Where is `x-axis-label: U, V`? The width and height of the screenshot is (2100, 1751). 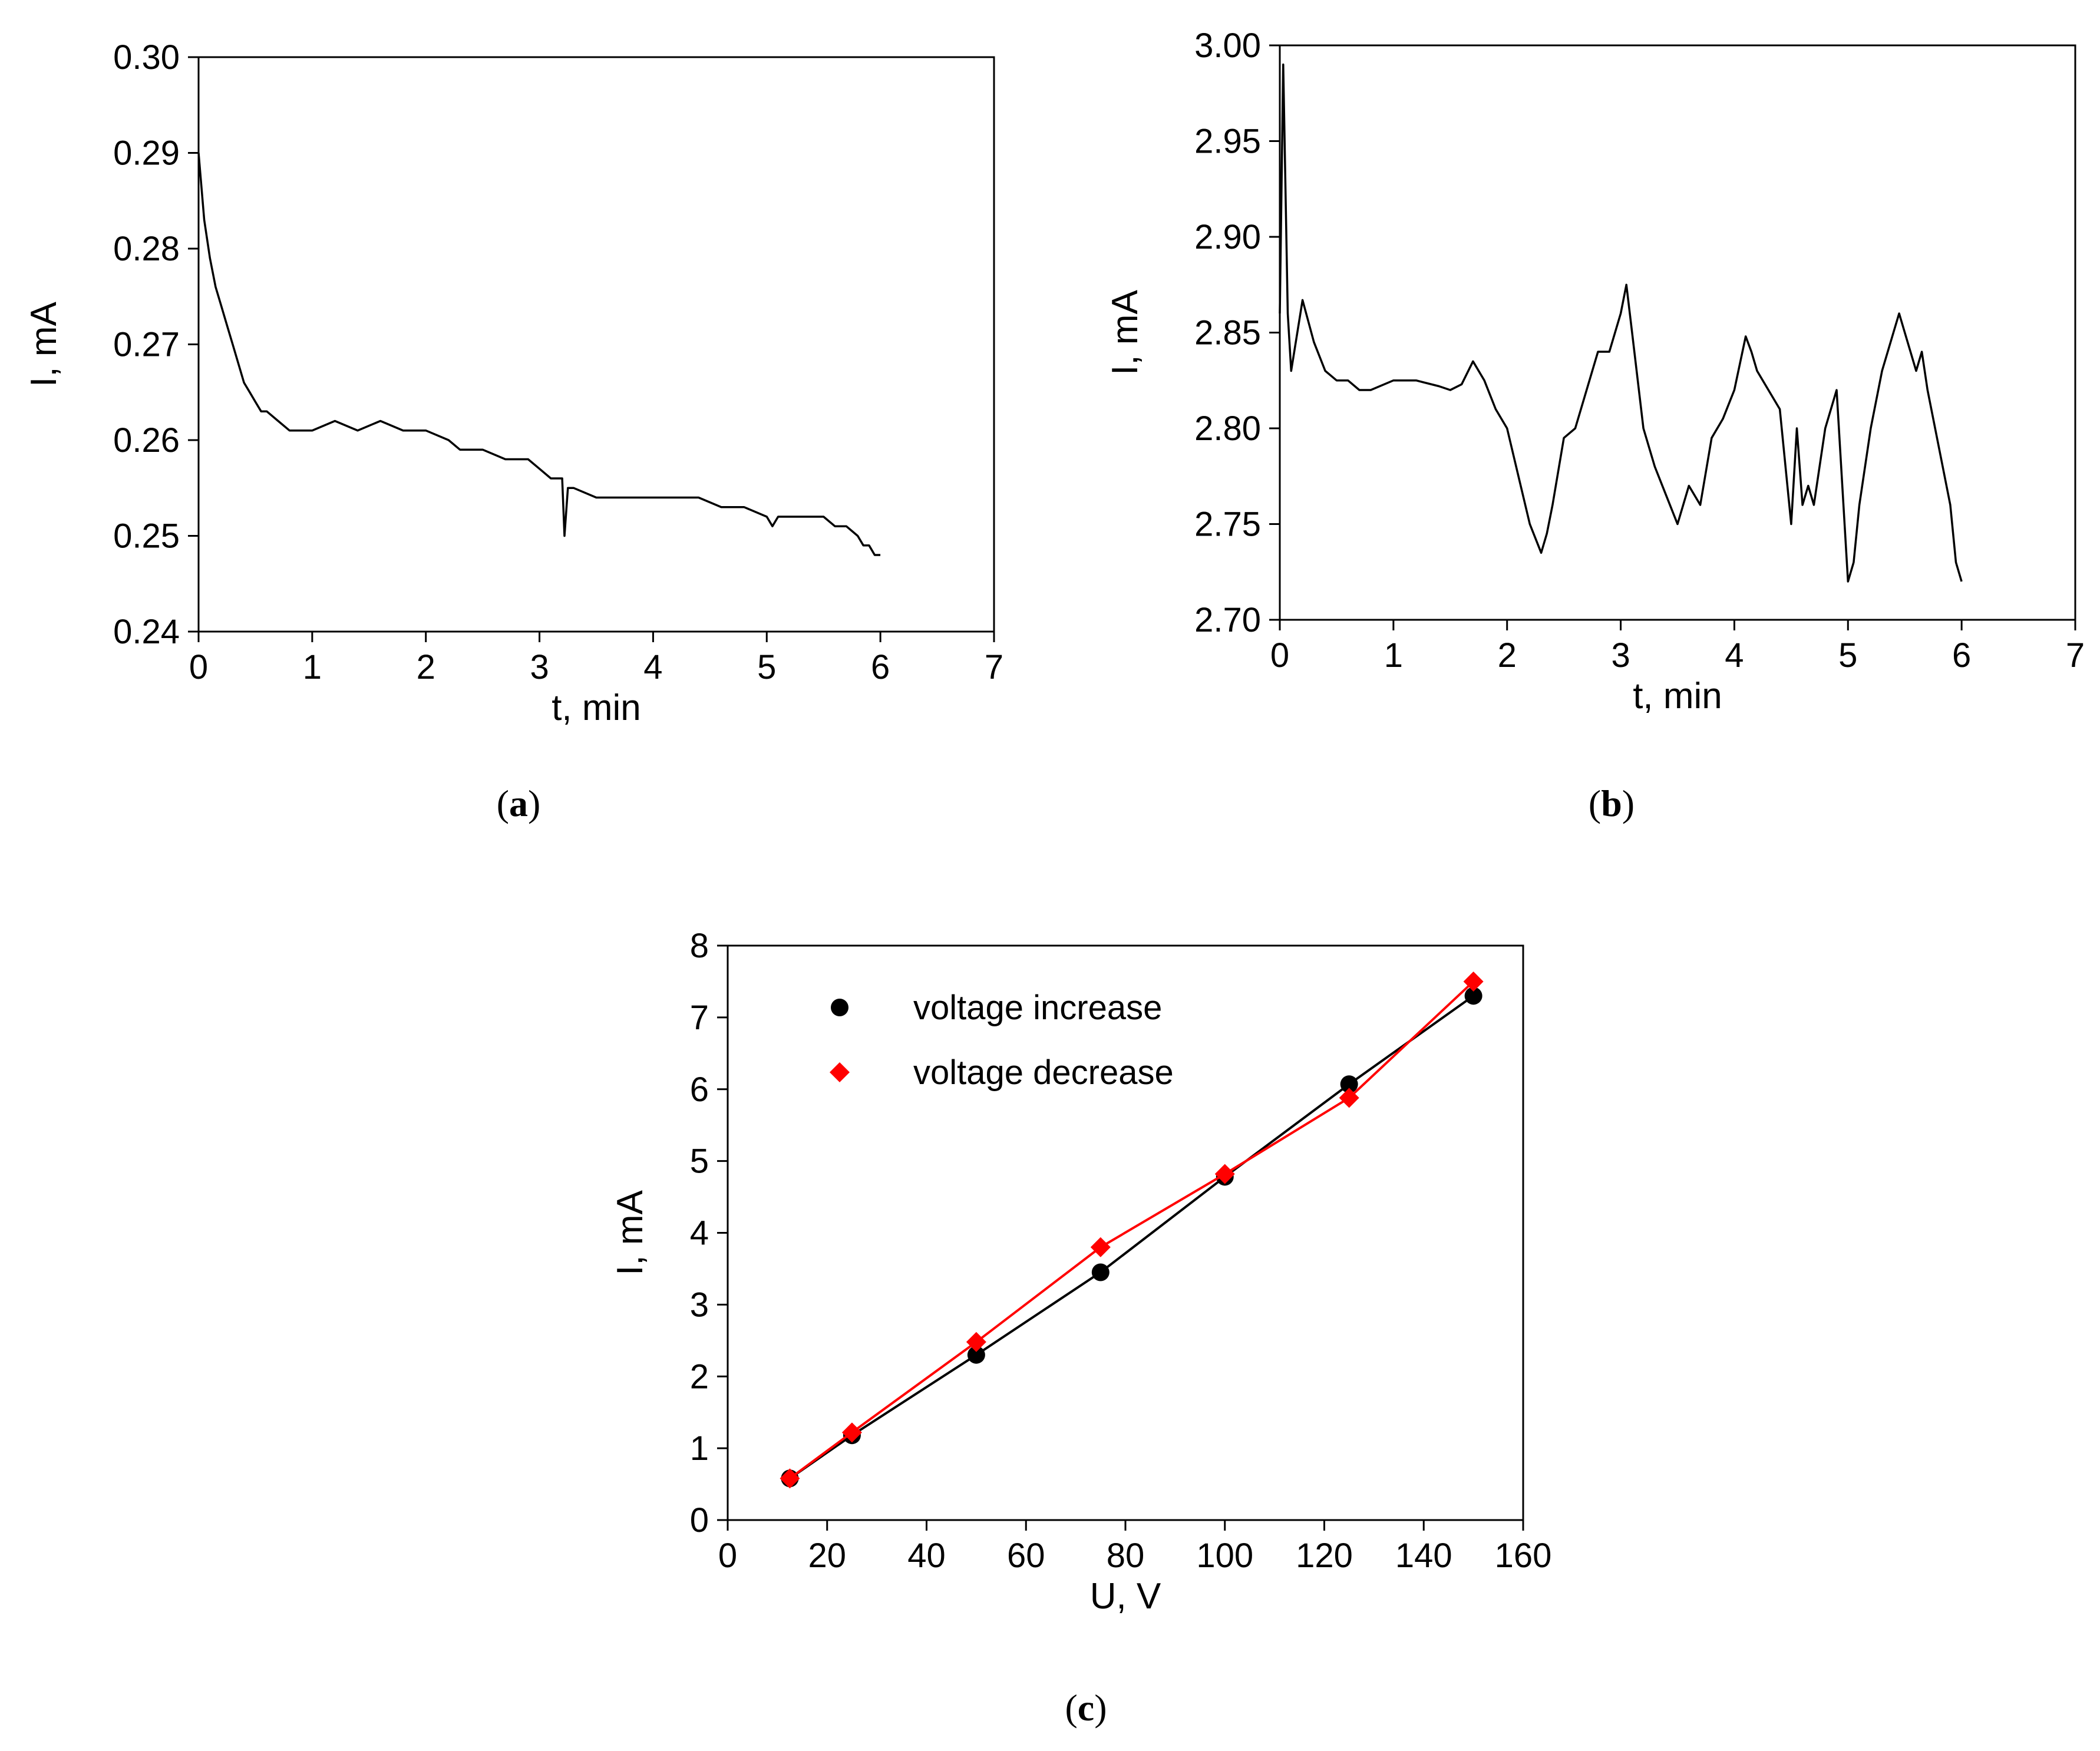
x-axis-label: U, V is located at coordinates (1125, 1597).